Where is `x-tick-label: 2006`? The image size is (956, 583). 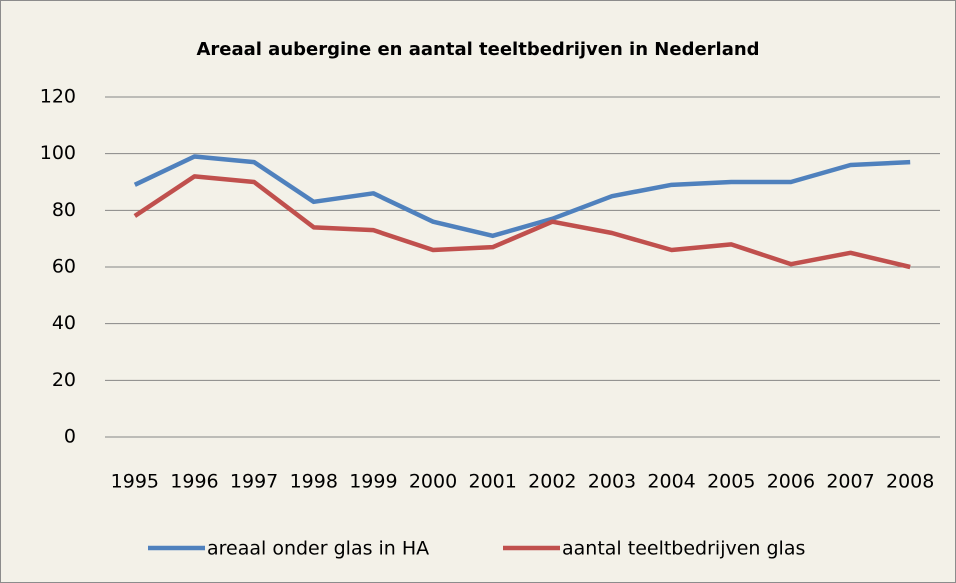
x-tick-label: 2006 is located at coordinates (791, 482).